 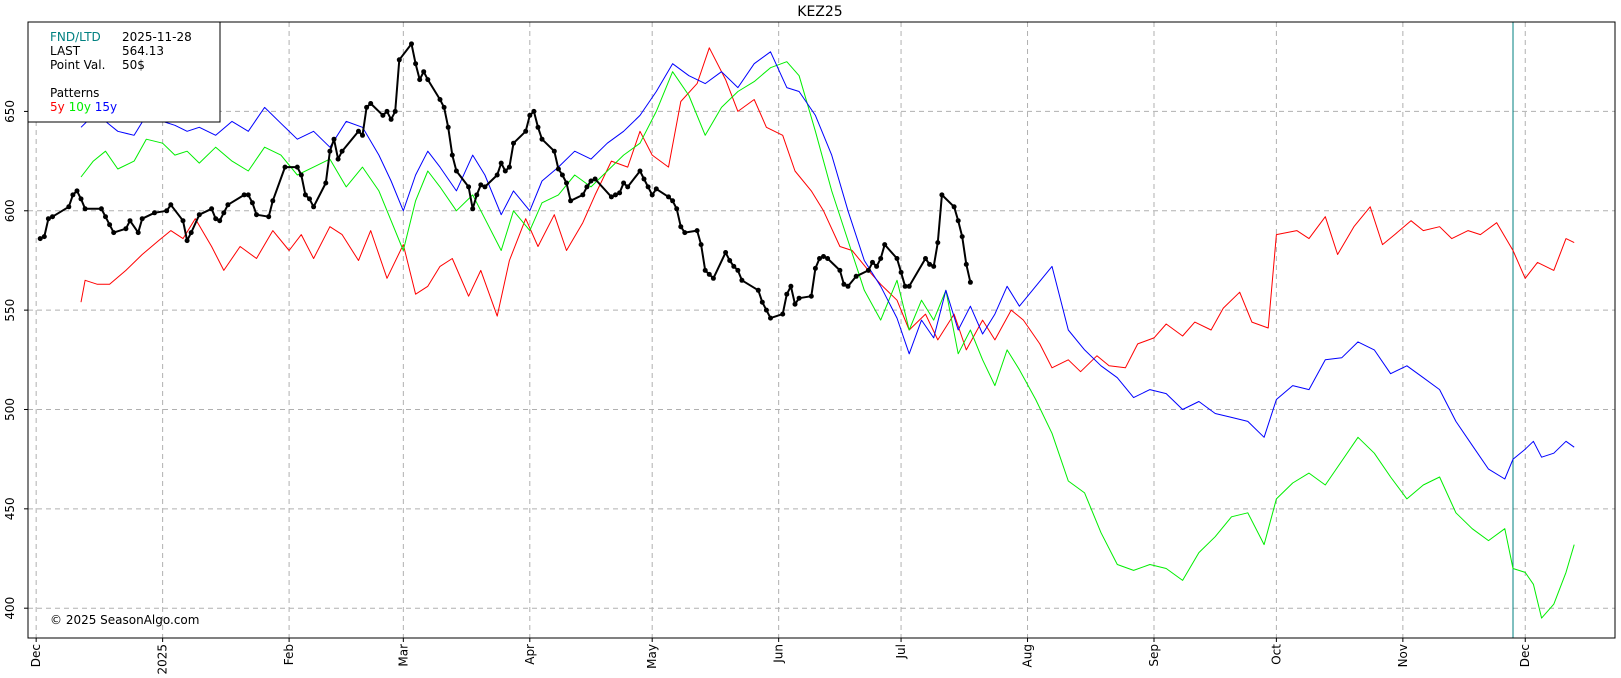 I want to click on pointval-value: 50$, so click(x=133, y=65).